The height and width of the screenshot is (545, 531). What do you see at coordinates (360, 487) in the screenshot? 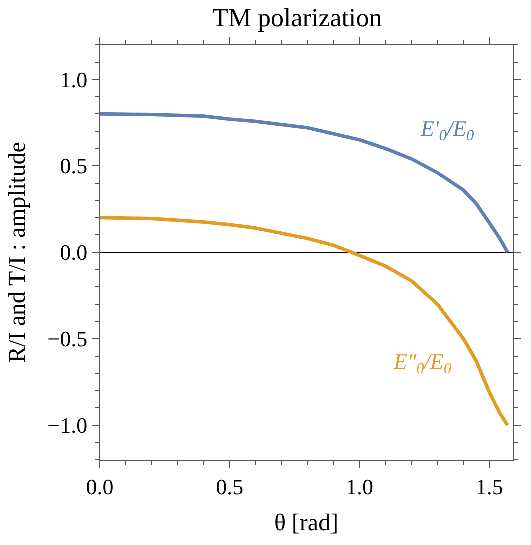
I see `x-tick-label: 1.0` at bounding box center [360, 487].